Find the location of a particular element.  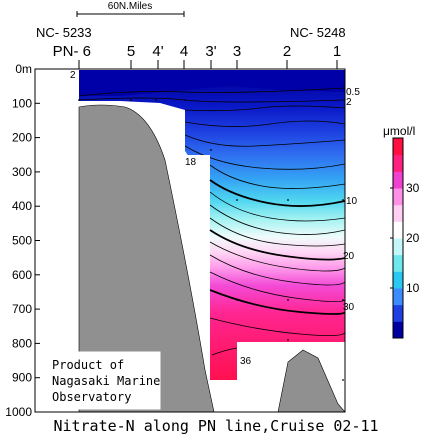

depth-tick-label: 200 is located at coordinates (22, 138).